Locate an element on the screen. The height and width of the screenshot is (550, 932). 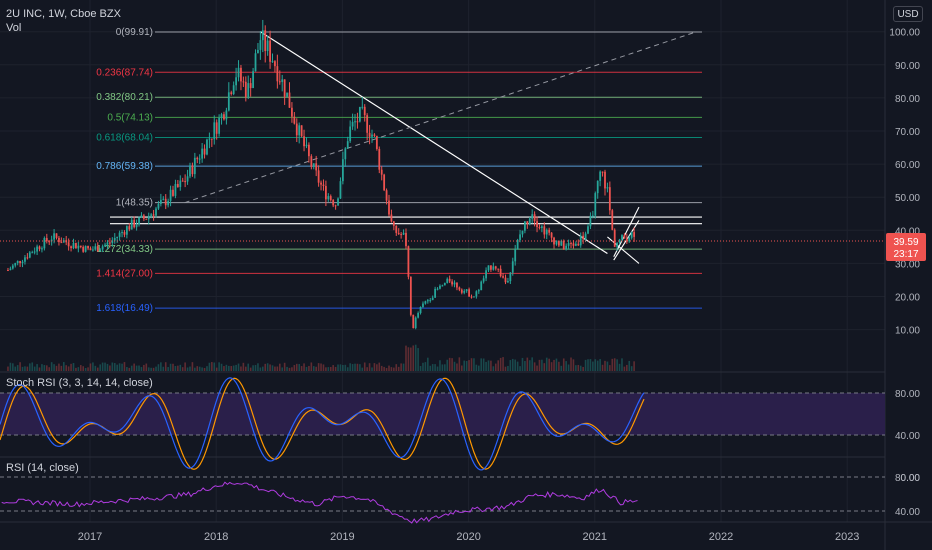
fib-level-label: 0.5(74.13) is located at coordinates (130, 117).